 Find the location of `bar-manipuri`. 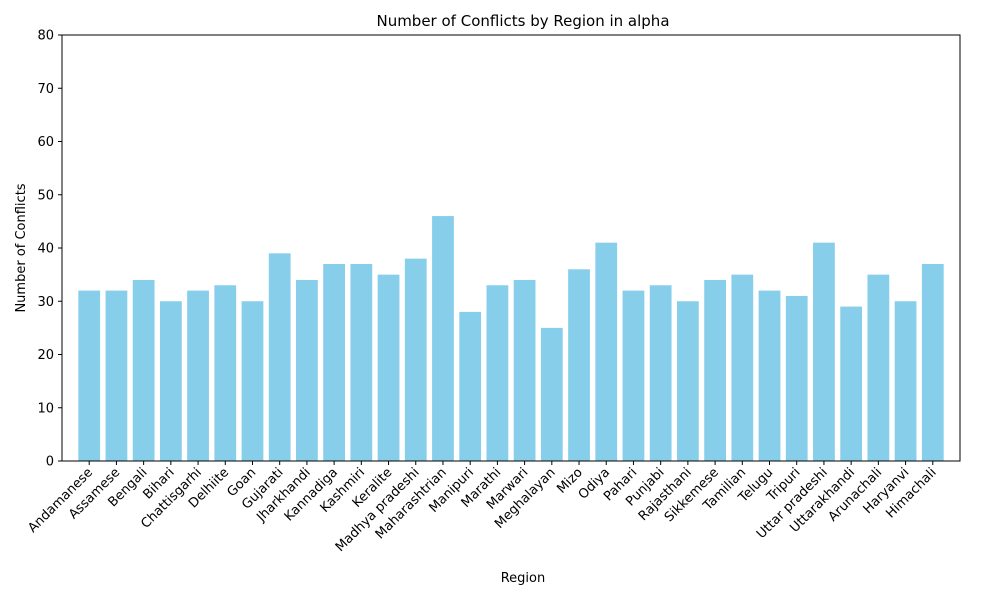

bar-manipuri is located at coordinates (470, 386).